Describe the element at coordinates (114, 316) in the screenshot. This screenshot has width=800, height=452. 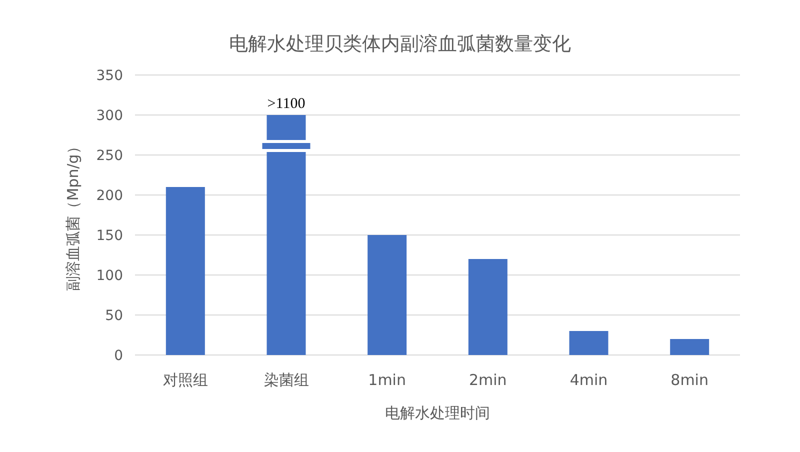
I see `y-tick-label: 50` at that location.